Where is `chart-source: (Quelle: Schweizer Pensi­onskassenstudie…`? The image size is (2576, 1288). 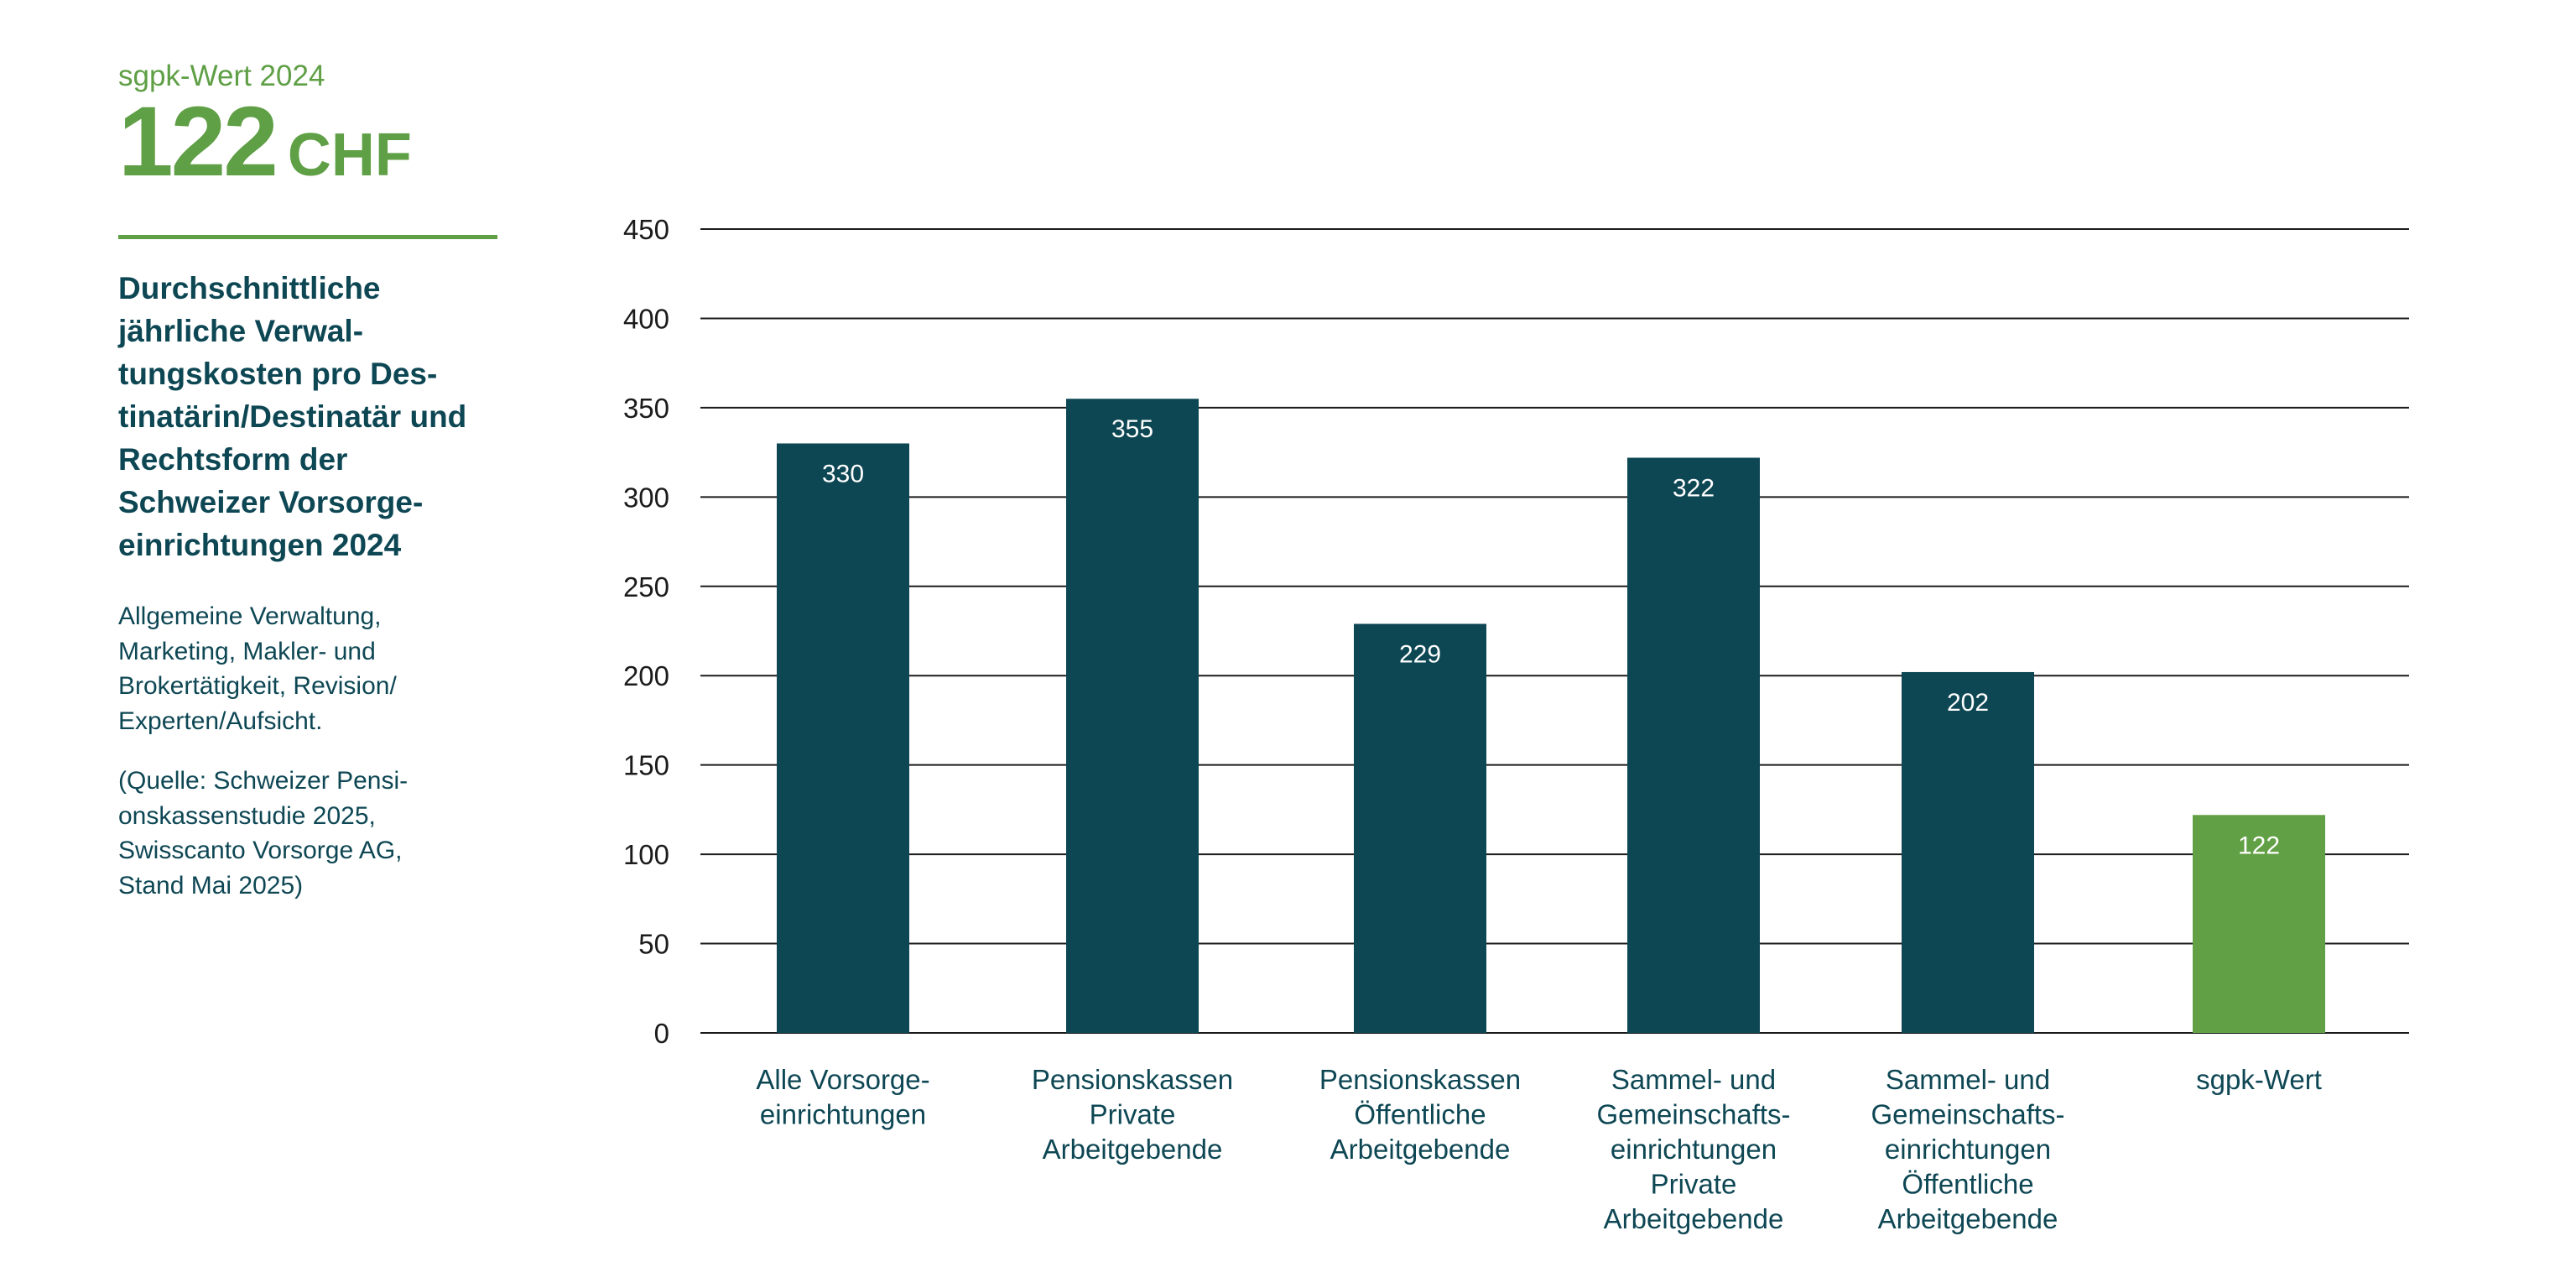
chart-source: (Quelle: Schweizer Pensi­onskassenstudie… is located at coordinates (263, 833).